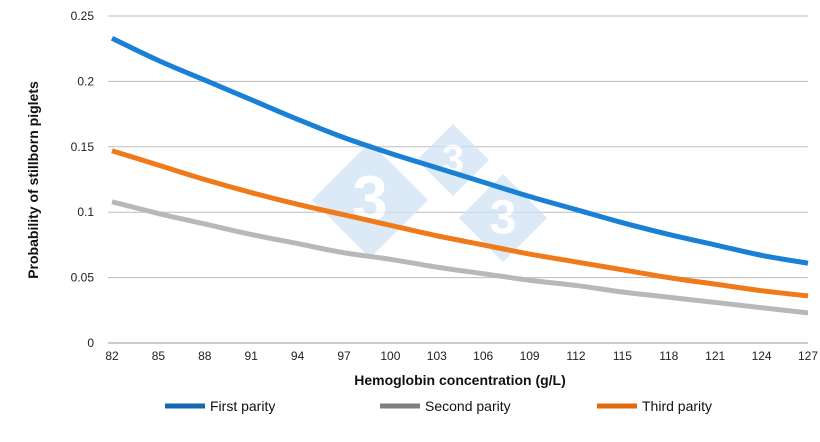  I want to click on y-axis-title: Probability of stillborn piglets, so click(33, 180).